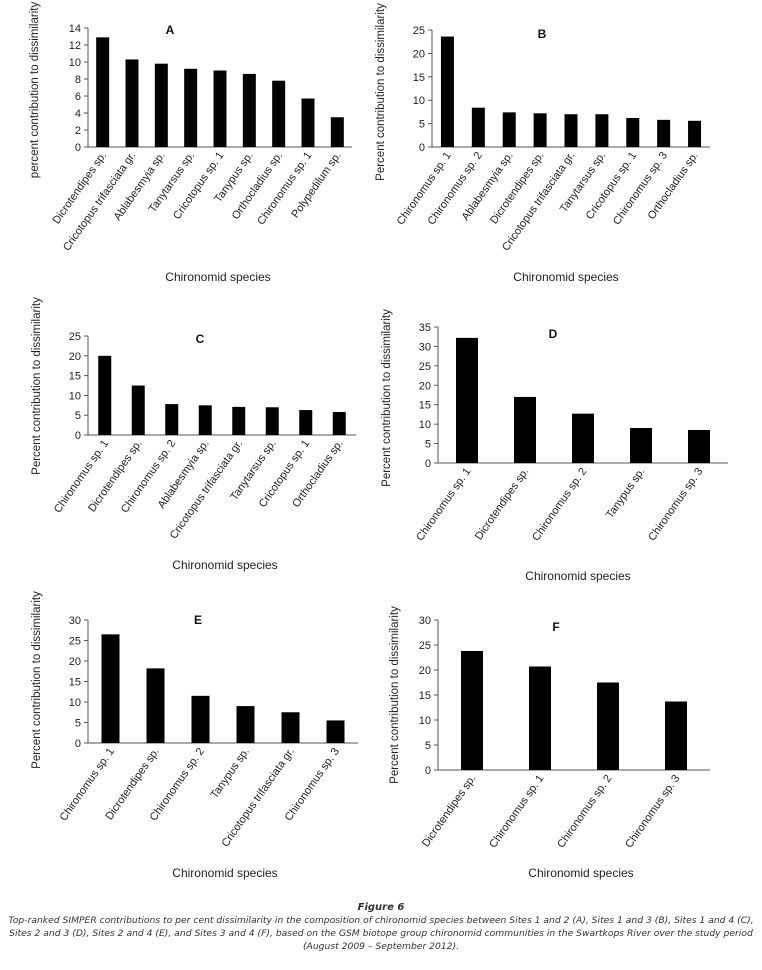 Image resolution: width=762 pixels, height=970 pixels. Describe the element at coordinates (78, 131) in the screenshot. I see `y-tick-label: 2` at that location.